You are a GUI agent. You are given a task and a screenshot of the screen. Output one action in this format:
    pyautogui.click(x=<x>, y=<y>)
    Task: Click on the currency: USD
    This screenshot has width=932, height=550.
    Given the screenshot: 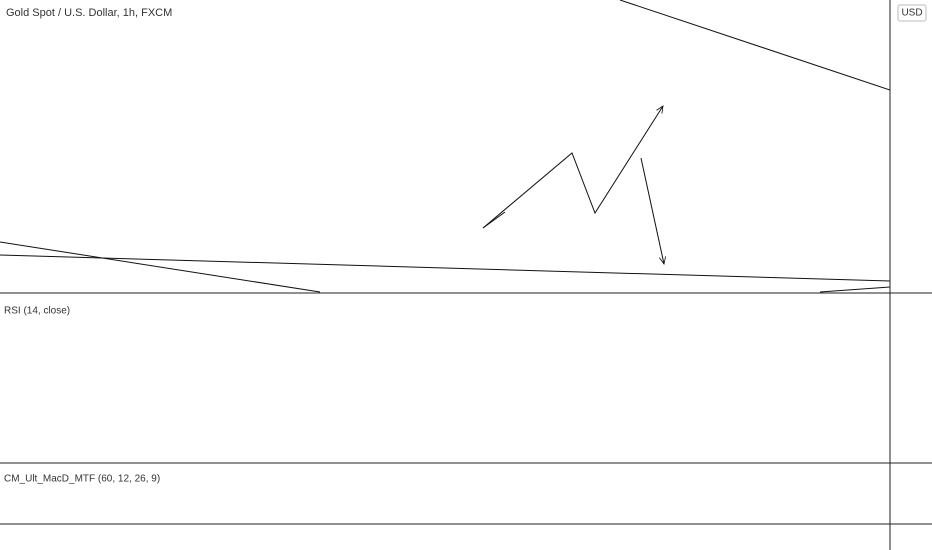 What is the action you would take?
    pyautogui.click(x=911, y=13)
    